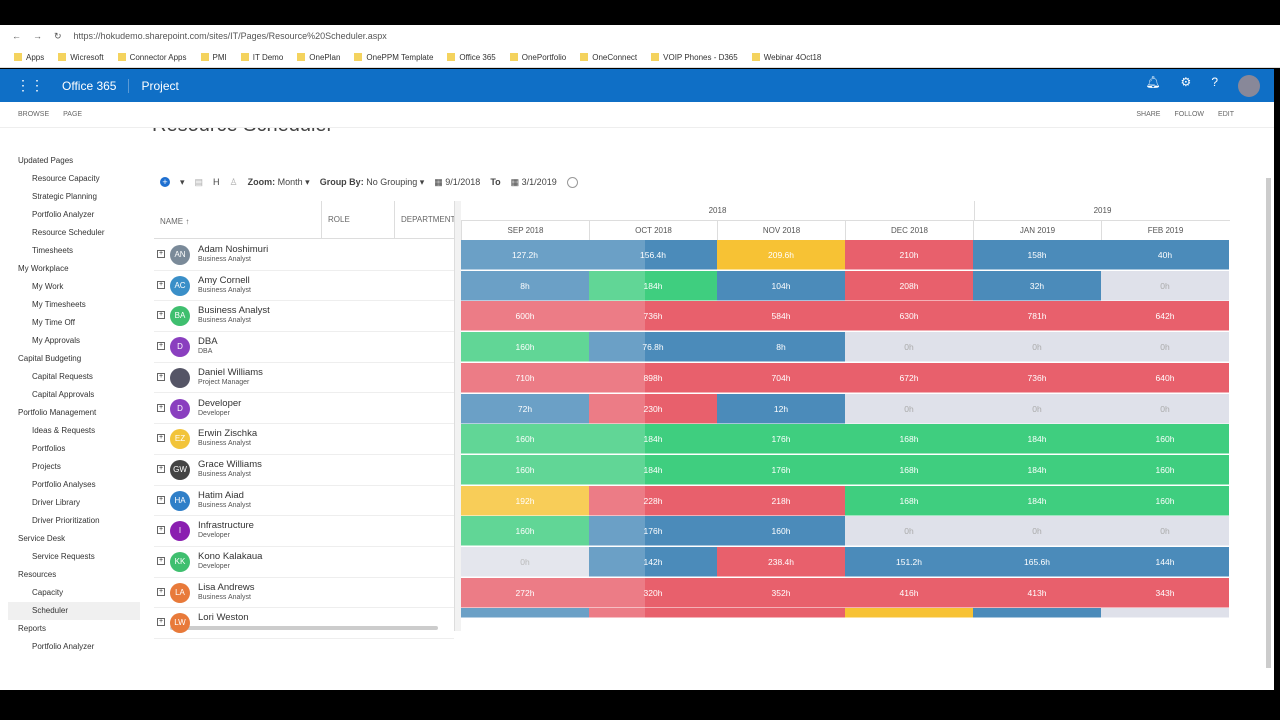  Describe the element at coordinates (53, 250) in the screenshot. I see `nav-item: Timesheets` at that location.